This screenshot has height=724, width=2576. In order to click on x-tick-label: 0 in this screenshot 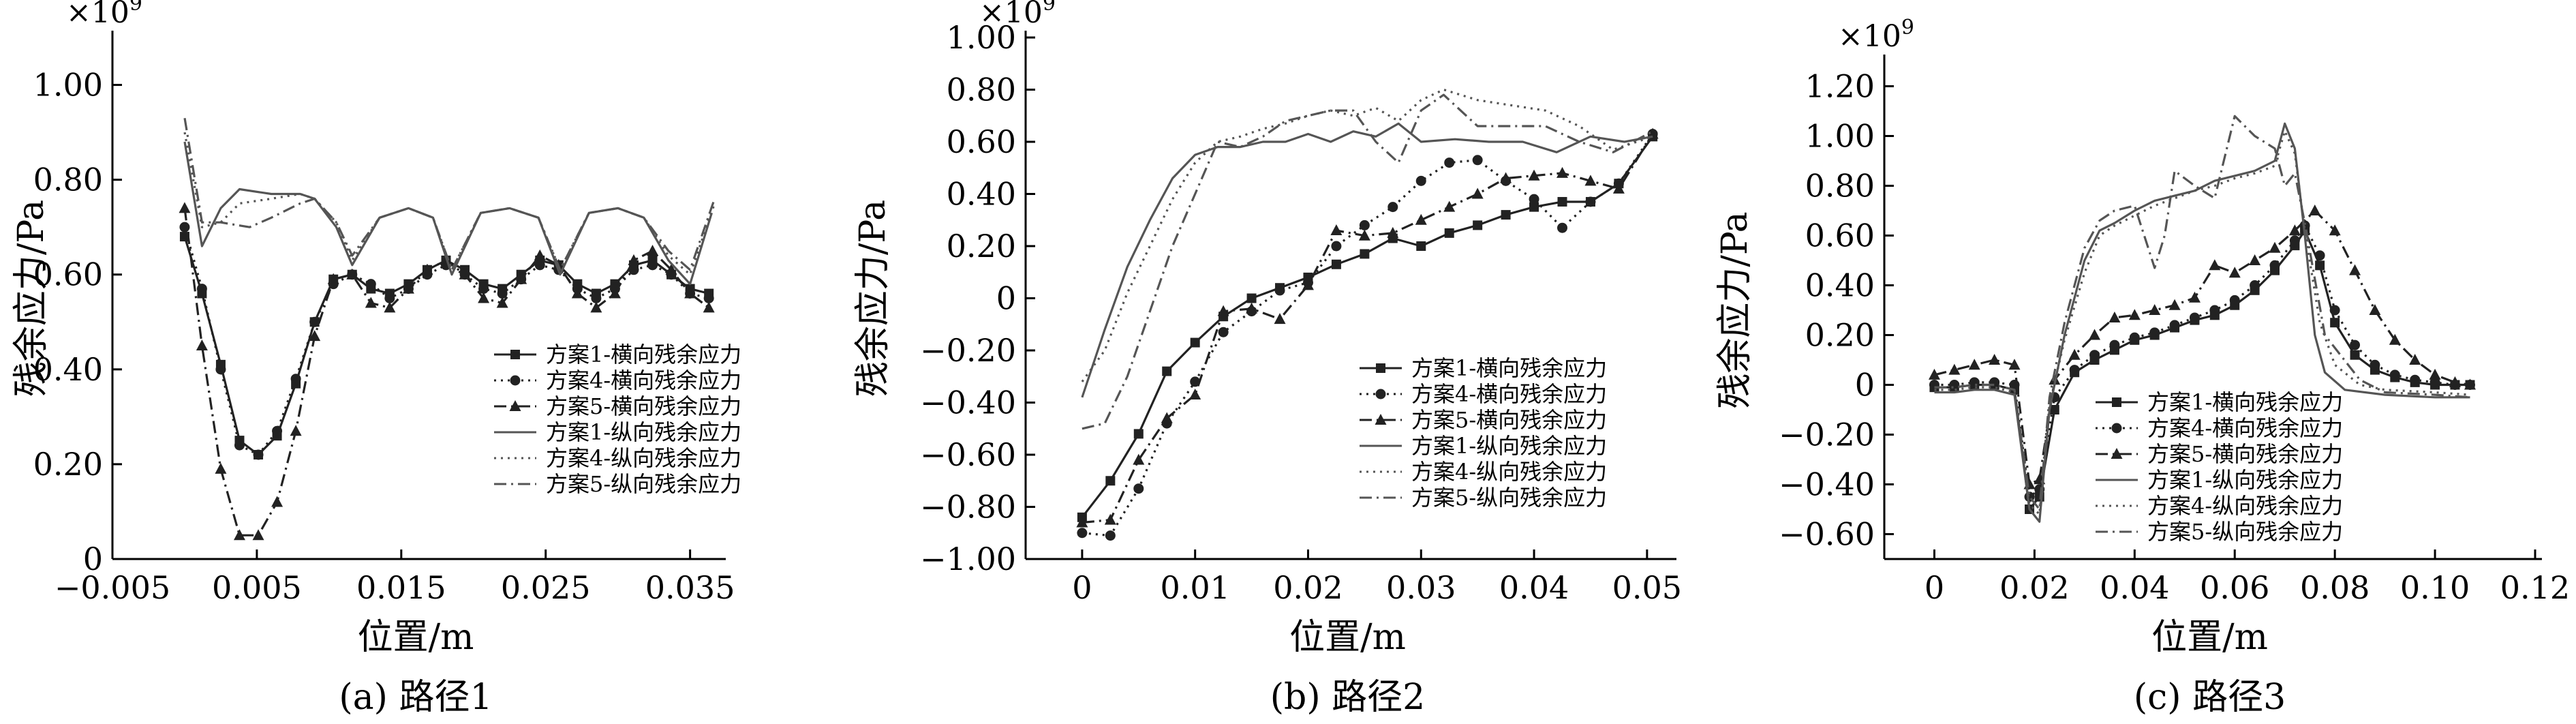, I will do `click(1082, 587)`.